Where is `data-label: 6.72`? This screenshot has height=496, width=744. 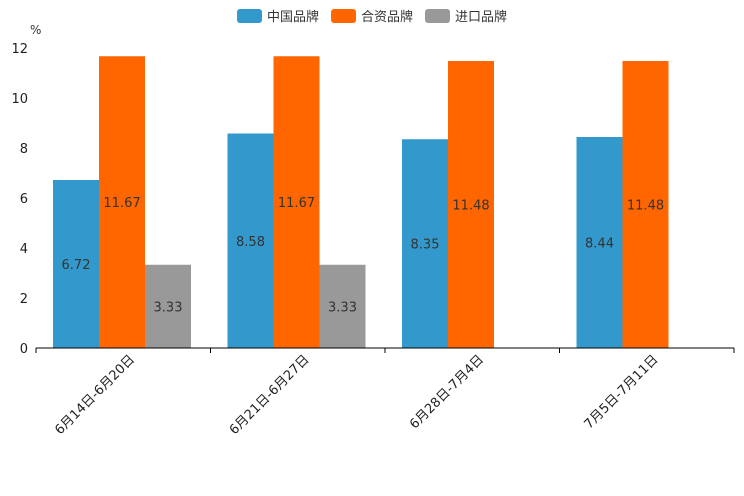 data-label: 6.72 is located at coordinates (76, 265).